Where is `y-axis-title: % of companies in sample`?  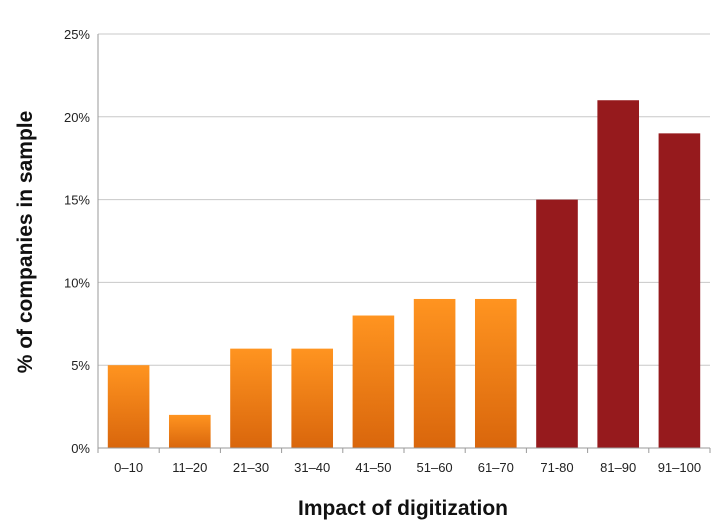
y-axis-title: % of companies in sample is located at coordinates (25, 242).